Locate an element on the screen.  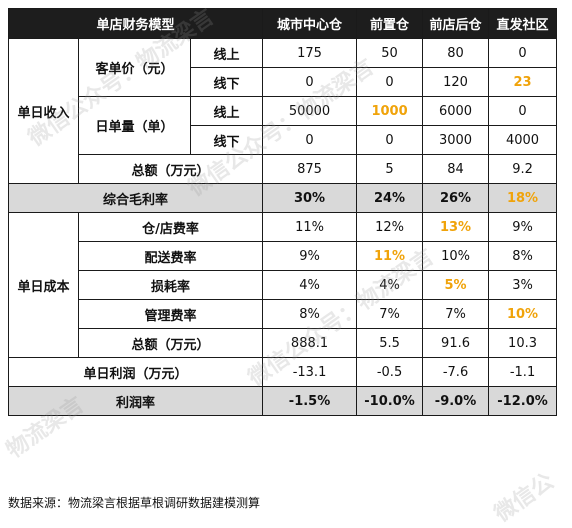
cell: 6000 is located at coordinates (456, 111).